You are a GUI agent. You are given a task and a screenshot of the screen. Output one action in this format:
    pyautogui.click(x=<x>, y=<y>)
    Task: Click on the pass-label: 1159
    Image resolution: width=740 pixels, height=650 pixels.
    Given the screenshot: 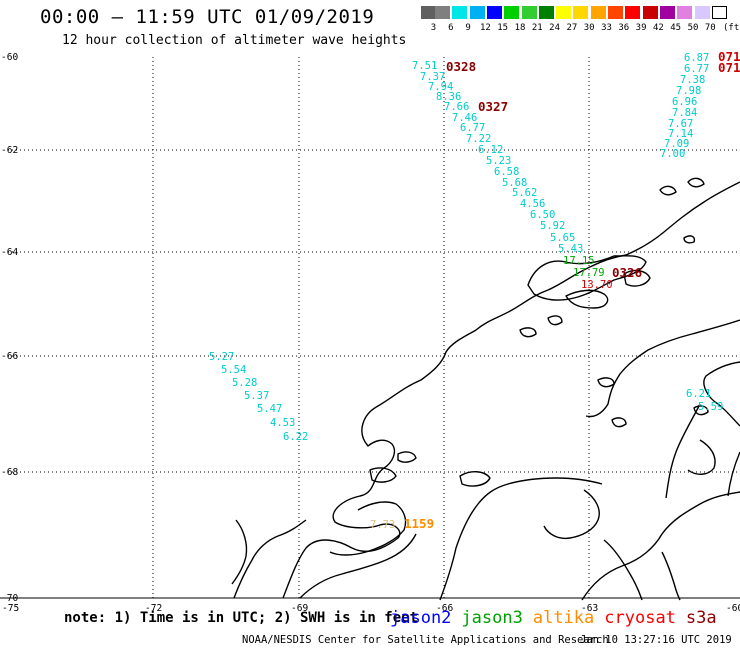 What is the action you would take?
    pyautogui.click(x=419, y=523)
    